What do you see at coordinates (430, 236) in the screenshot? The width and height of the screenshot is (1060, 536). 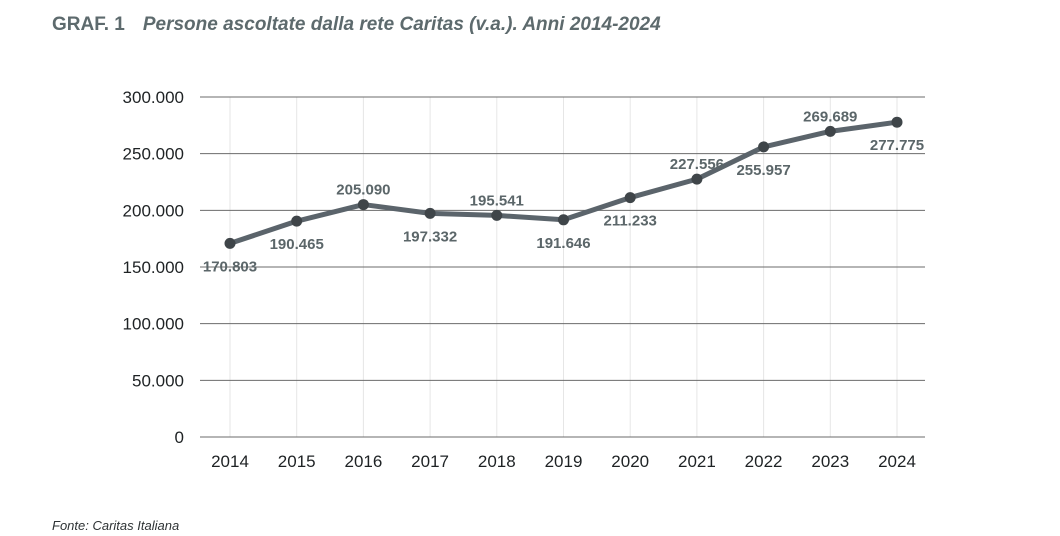 I see `data-label-2017: 197.332` at bounding box center [430, 236].